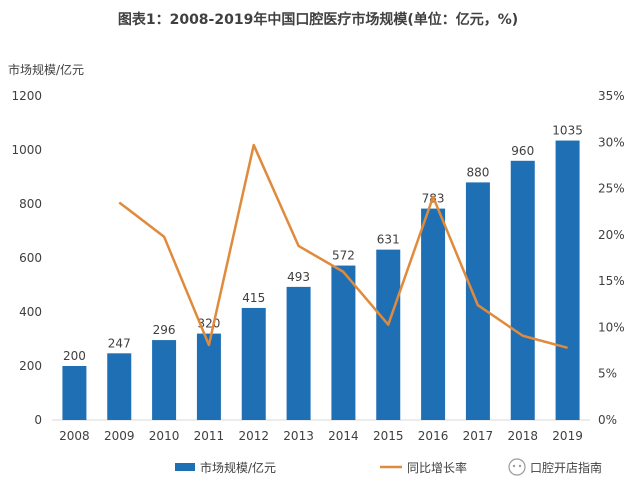 The height and width of the screenshot is (497, 637). I want to click on y-right-tick-label: 35%, so click(611, 96).